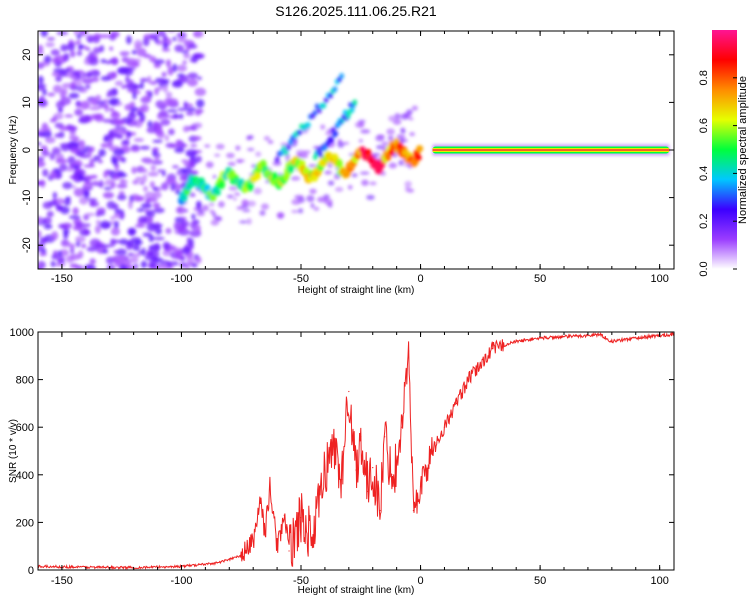  Describe the element at coordinates (27, 198) in the screenshot. I see `y-tick-label: -10` at that location.